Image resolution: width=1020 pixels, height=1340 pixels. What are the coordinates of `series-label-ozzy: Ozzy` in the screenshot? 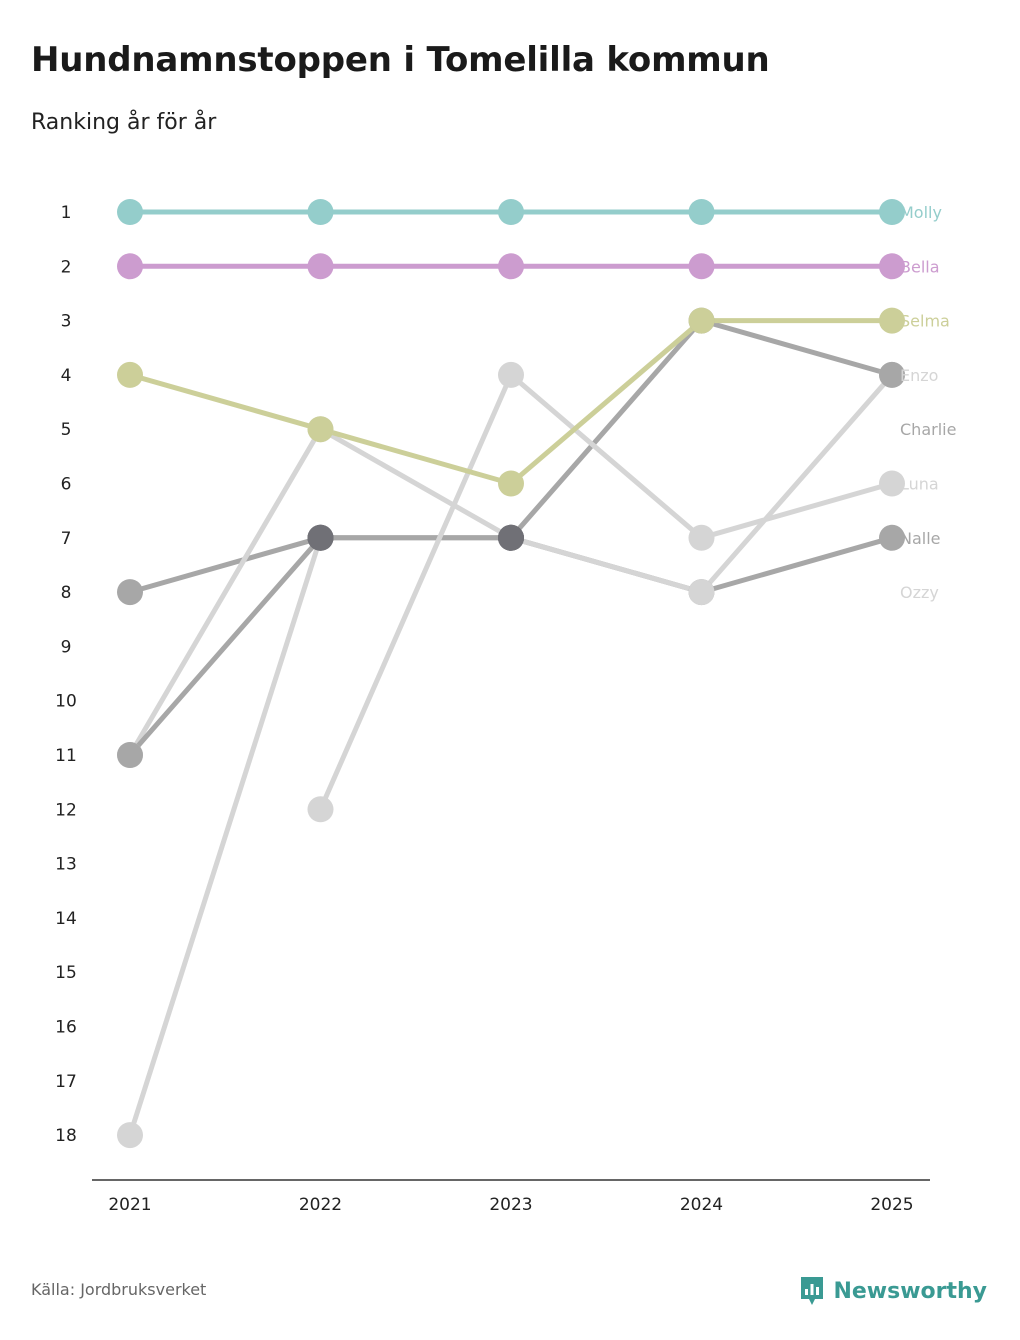 It's located at (919, 592).